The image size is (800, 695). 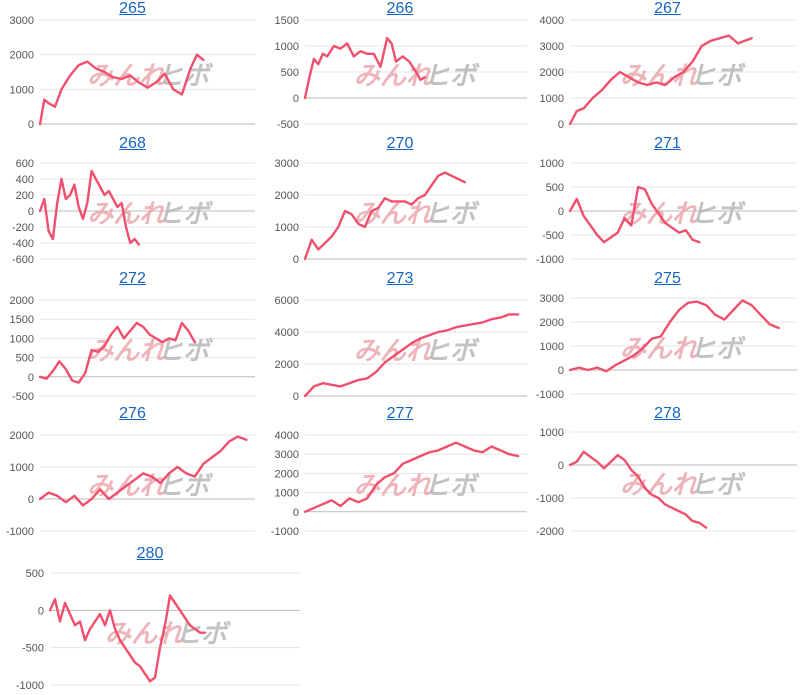 I want to click on chart-panel-265: 265 0 1000 2000 3000 みんれ ヒボ, so click(x=132, y=67).